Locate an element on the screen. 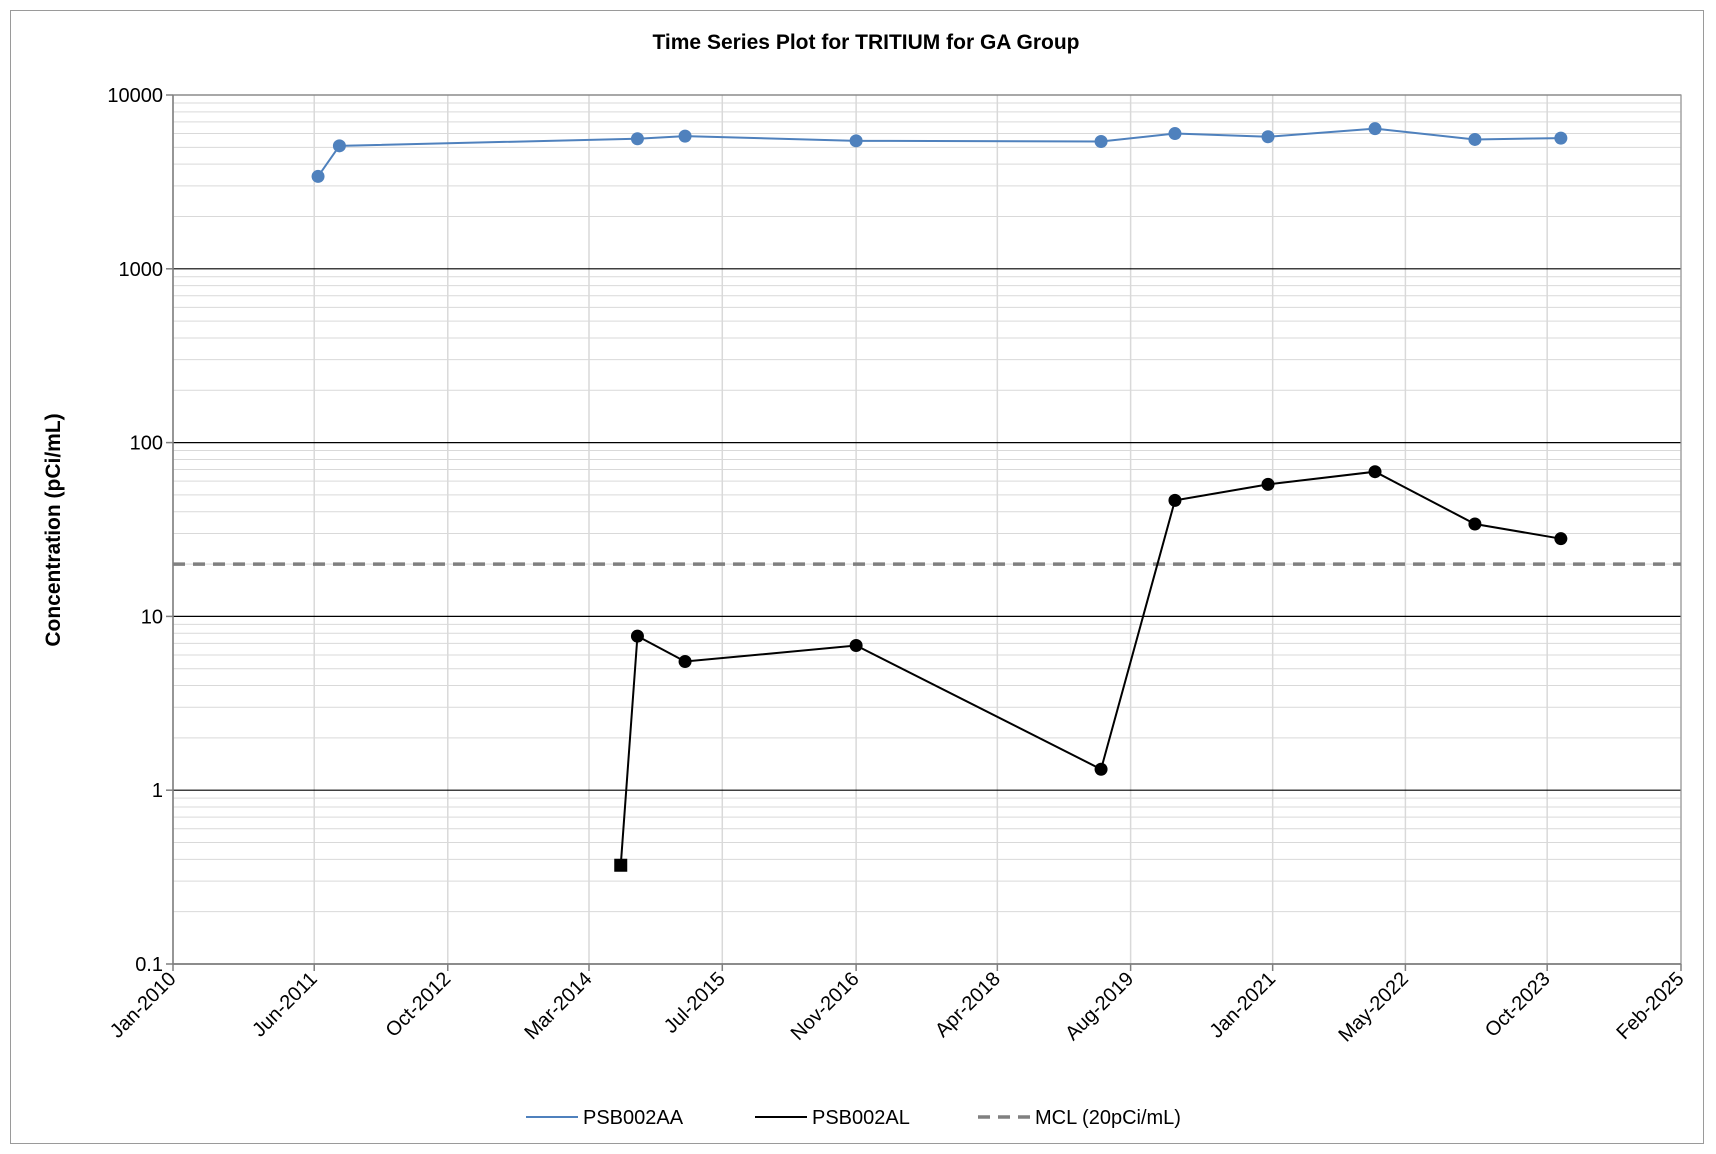 The image size is (1716, 1154). x-tick-label: Aug-2019 is located at coordinates (1099, 1006).